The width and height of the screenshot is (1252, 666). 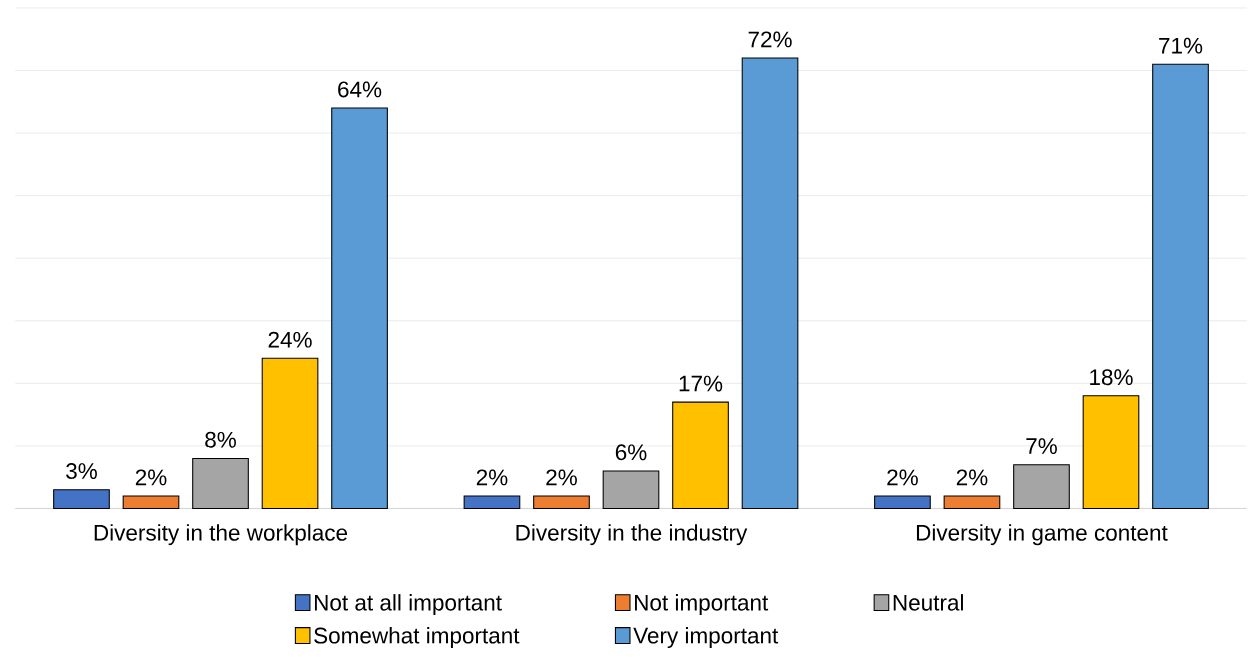 I want to click on data-label: 3%, so click(x=81, y=471).